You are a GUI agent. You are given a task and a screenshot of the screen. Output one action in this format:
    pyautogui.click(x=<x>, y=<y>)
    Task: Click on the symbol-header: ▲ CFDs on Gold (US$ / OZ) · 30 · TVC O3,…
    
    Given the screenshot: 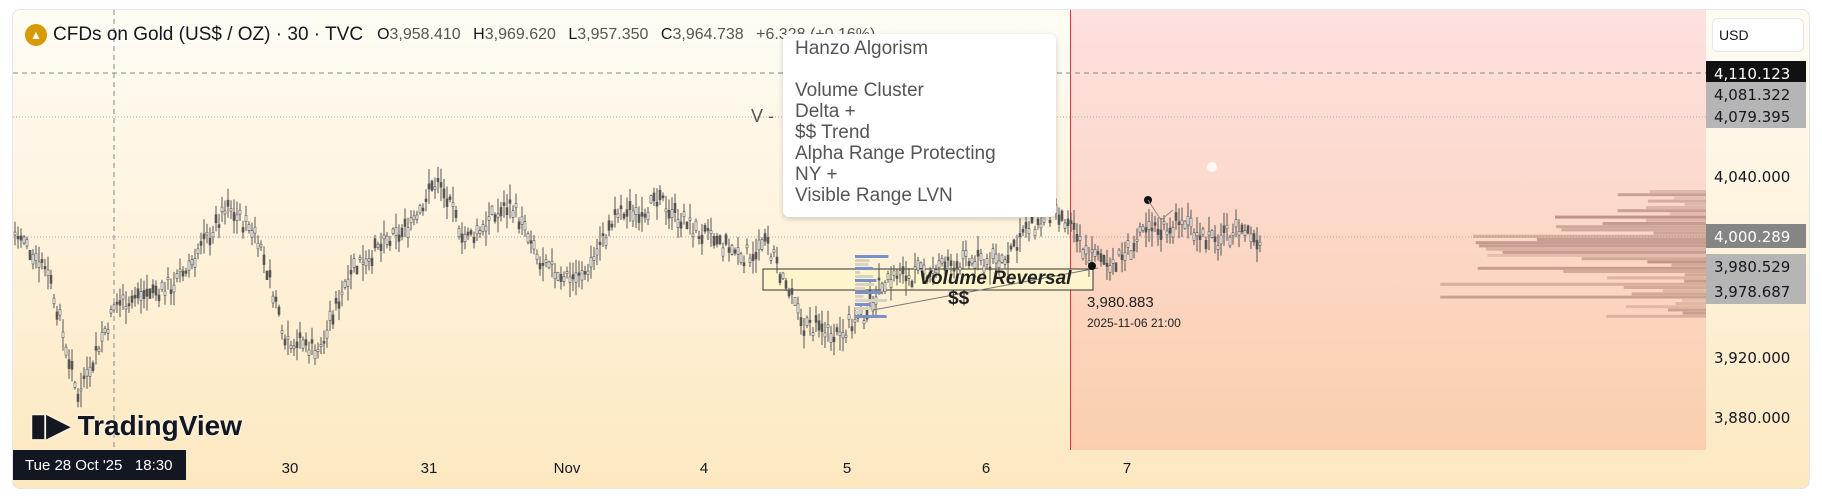 What is the action you would take?
    pyautogui.click(x=454, y=35)
    